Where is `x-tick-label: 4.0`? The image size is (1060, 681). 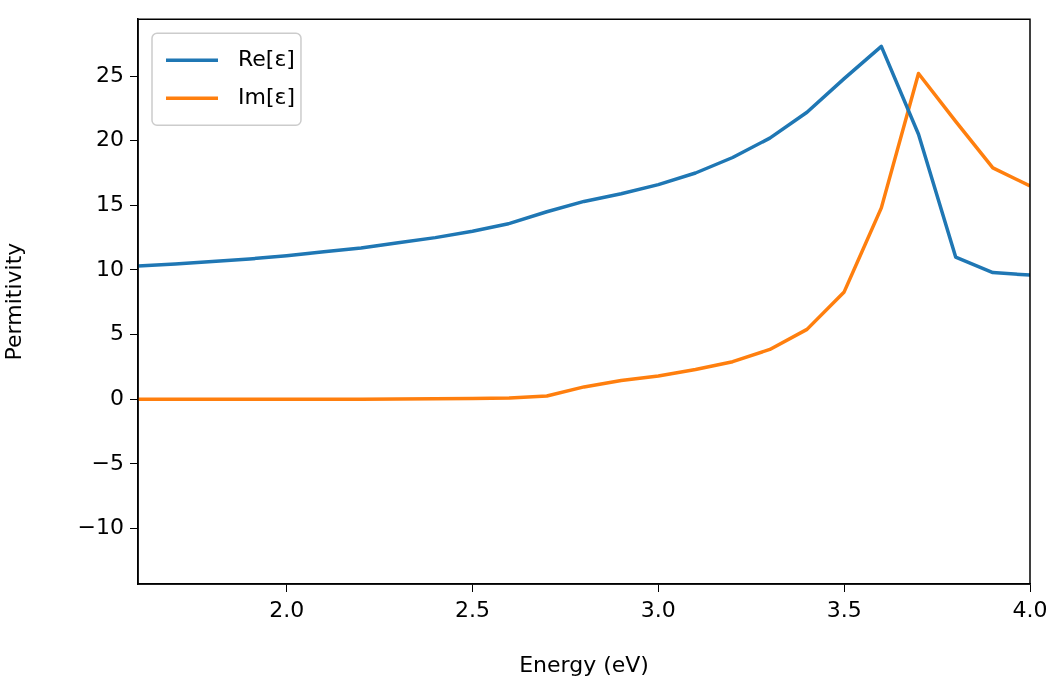
x-tick-label: 4.0 is located at coordinates (1030, 609).